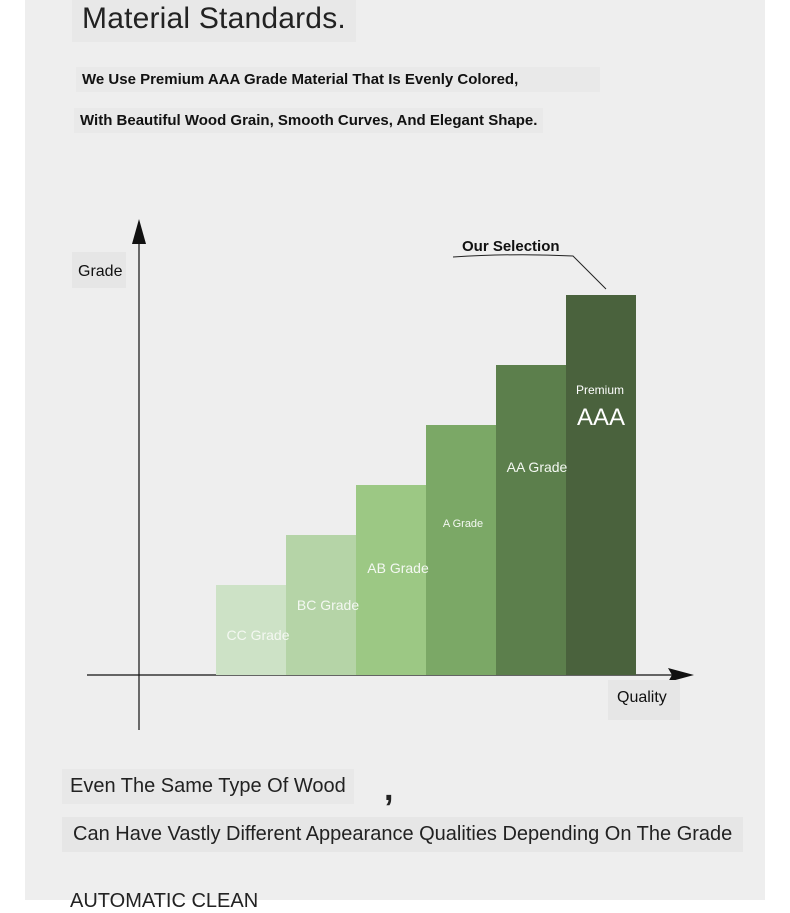 This screenshot has height=913, width=790. I want to click on bar-label-1: CC Grade, so click(257, 635).